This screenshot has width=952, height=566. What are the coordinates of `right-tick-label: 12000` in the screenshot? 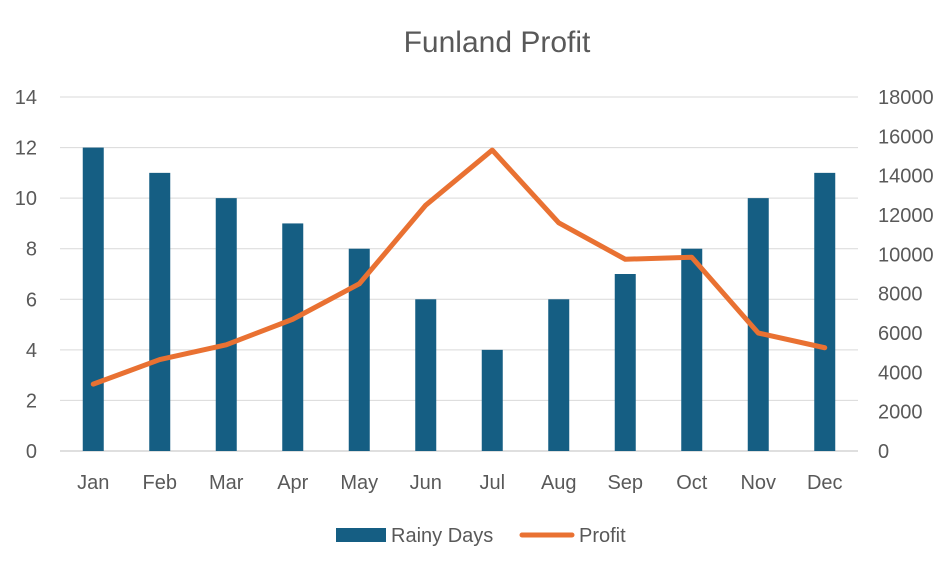 It's located at (906, 216).